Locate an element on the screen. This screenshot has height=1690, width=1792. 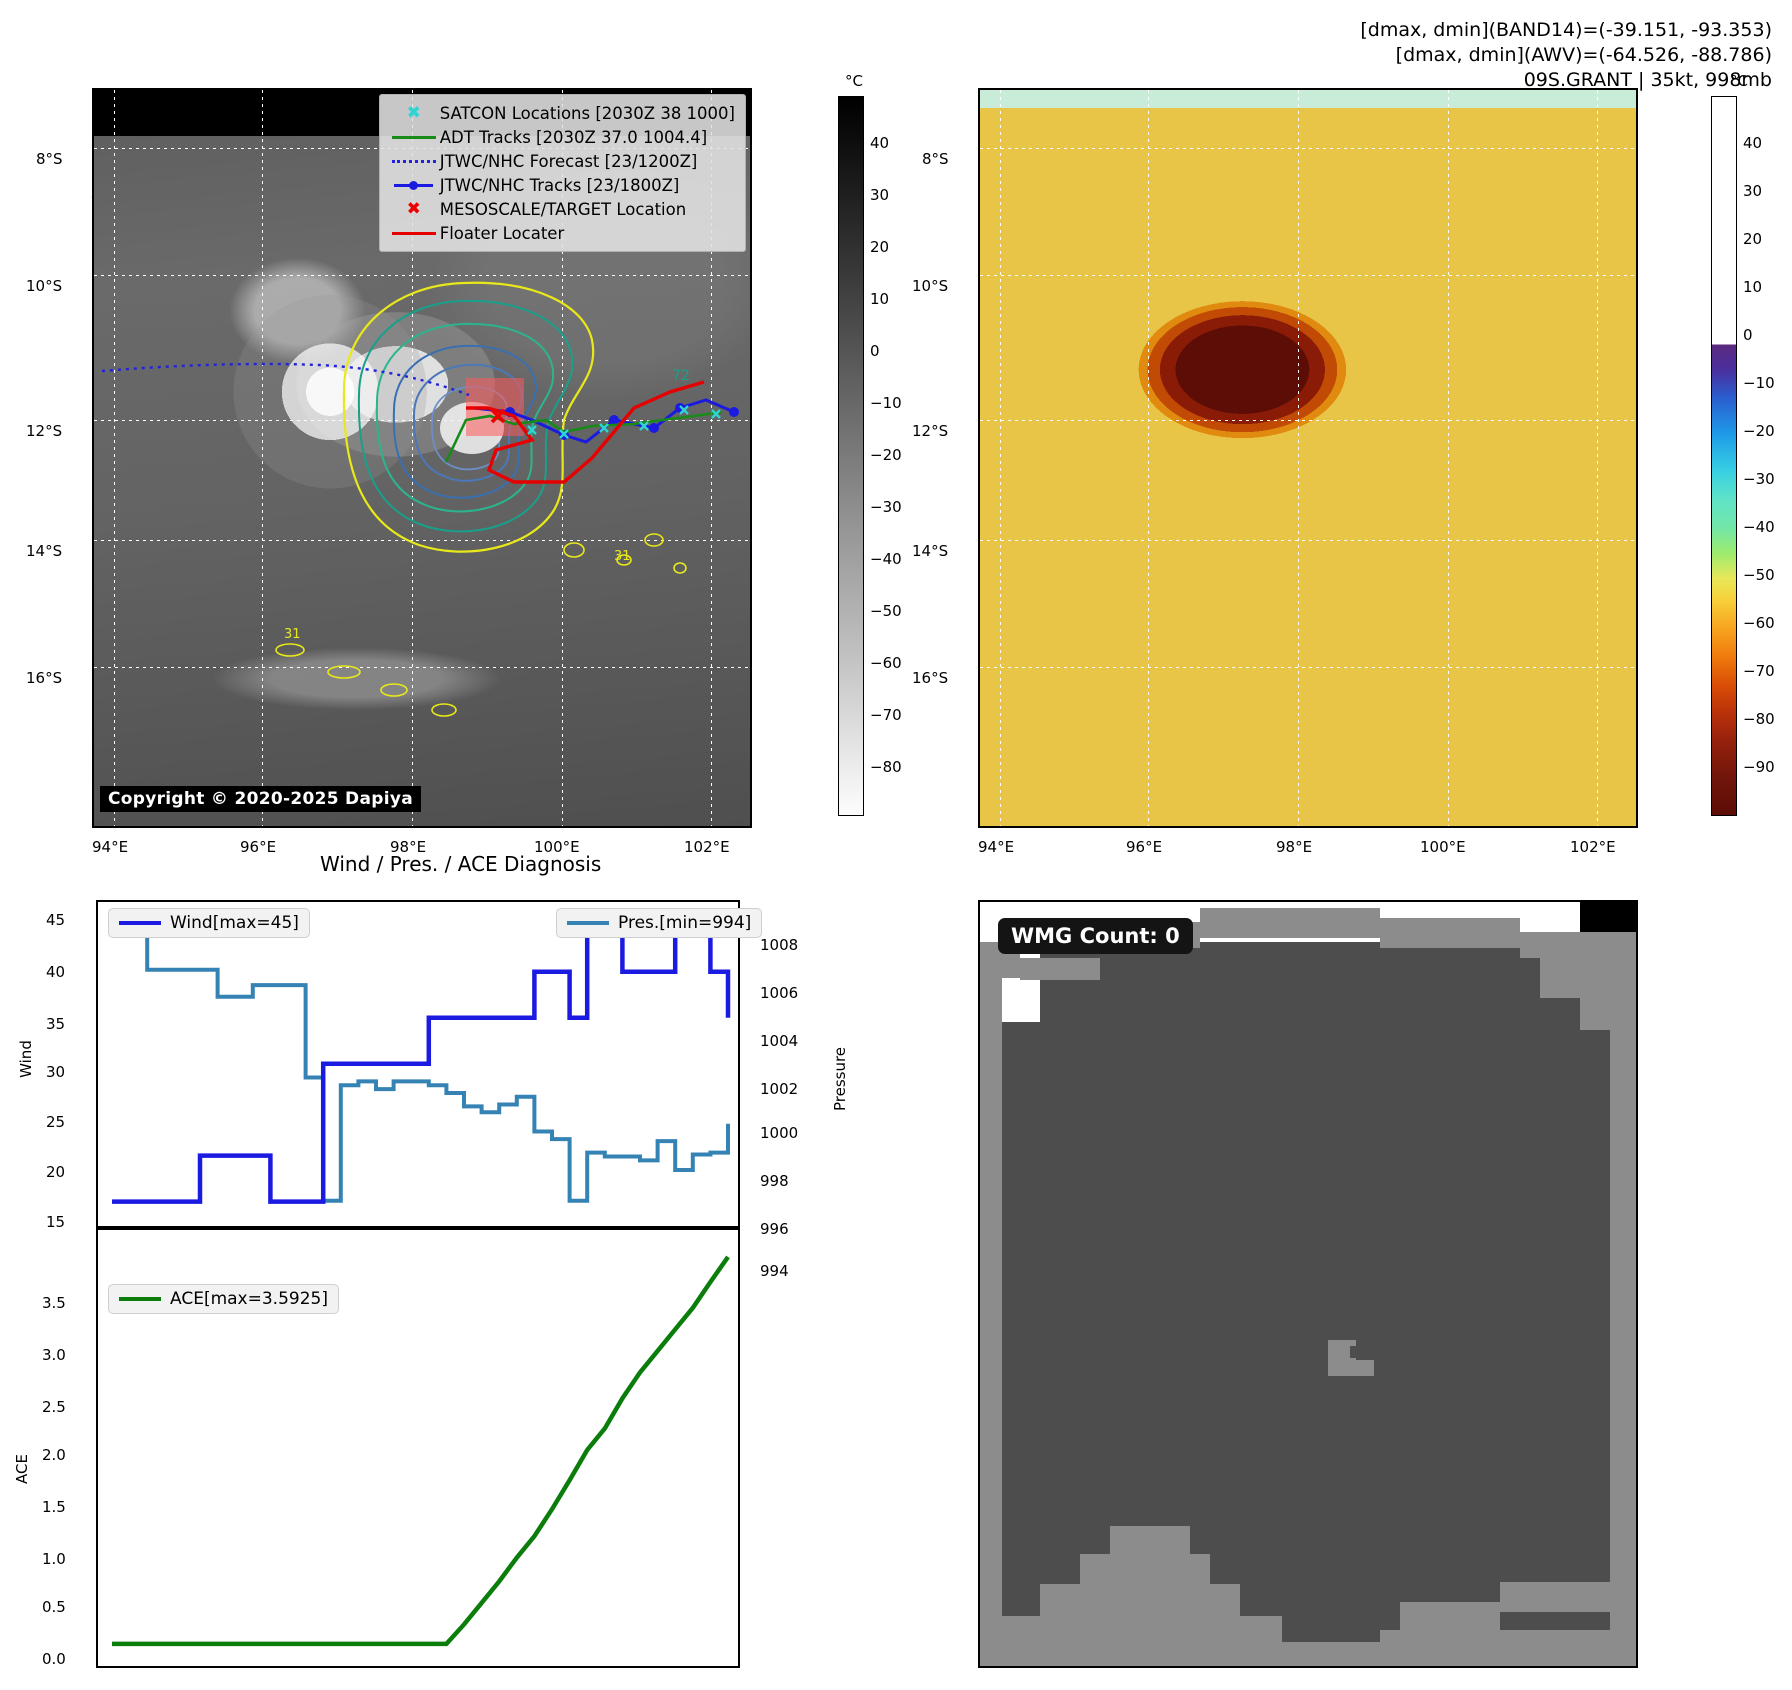
cb-gray-tick-m10: −10 is located at coordinates (886, 403).